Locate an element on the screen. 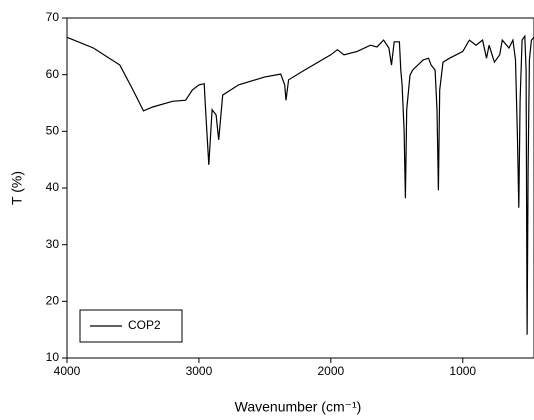 This screenshot has height=420, width=534. x-axis-label: Wavenumber (cm⁻¹) is located at coordinates (298, 407).